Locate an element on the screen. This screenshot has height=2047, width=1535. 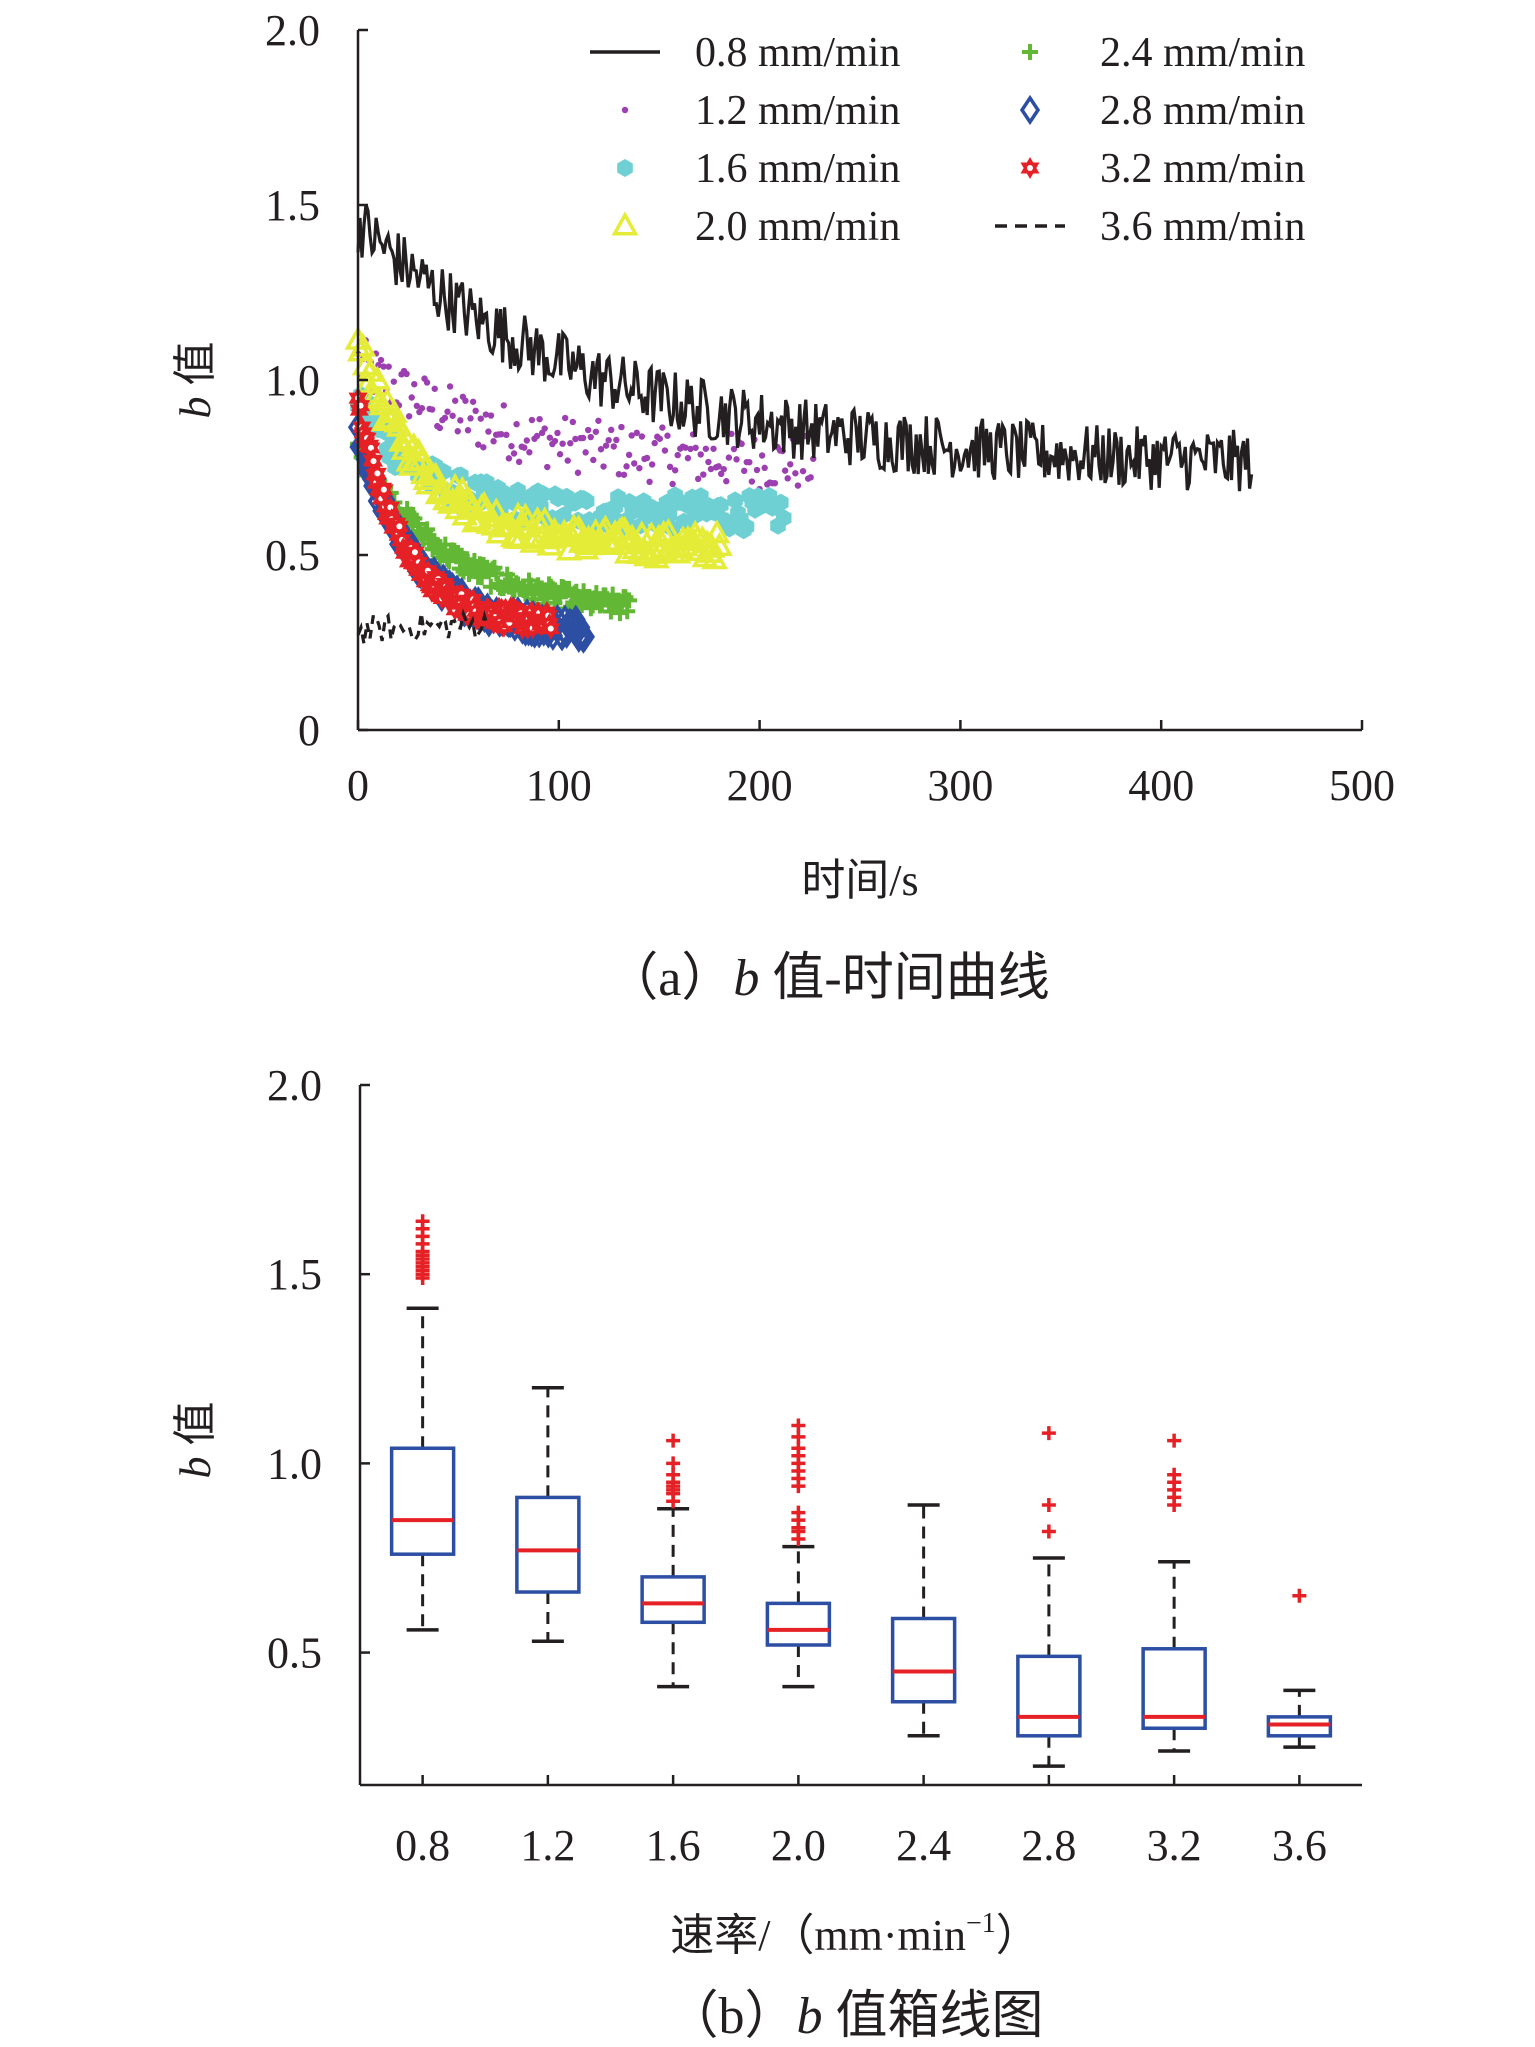
a-point-6-149-center is located at coordinates (550, 628).